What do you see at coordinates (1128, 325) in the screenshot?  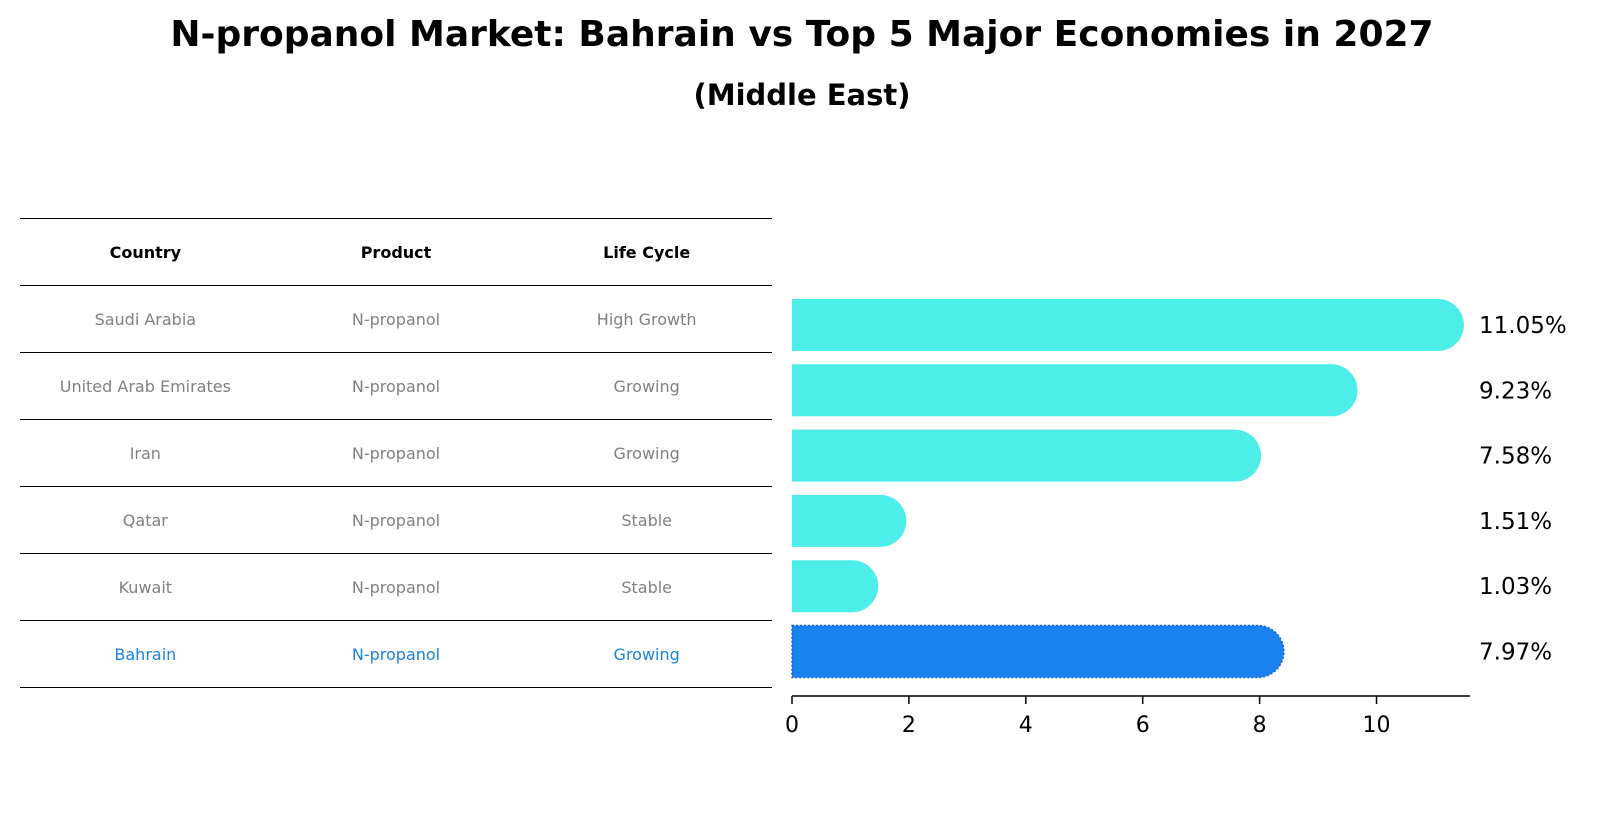 I see `bar-saudi-arabia` at bounding box center [1128, 325].